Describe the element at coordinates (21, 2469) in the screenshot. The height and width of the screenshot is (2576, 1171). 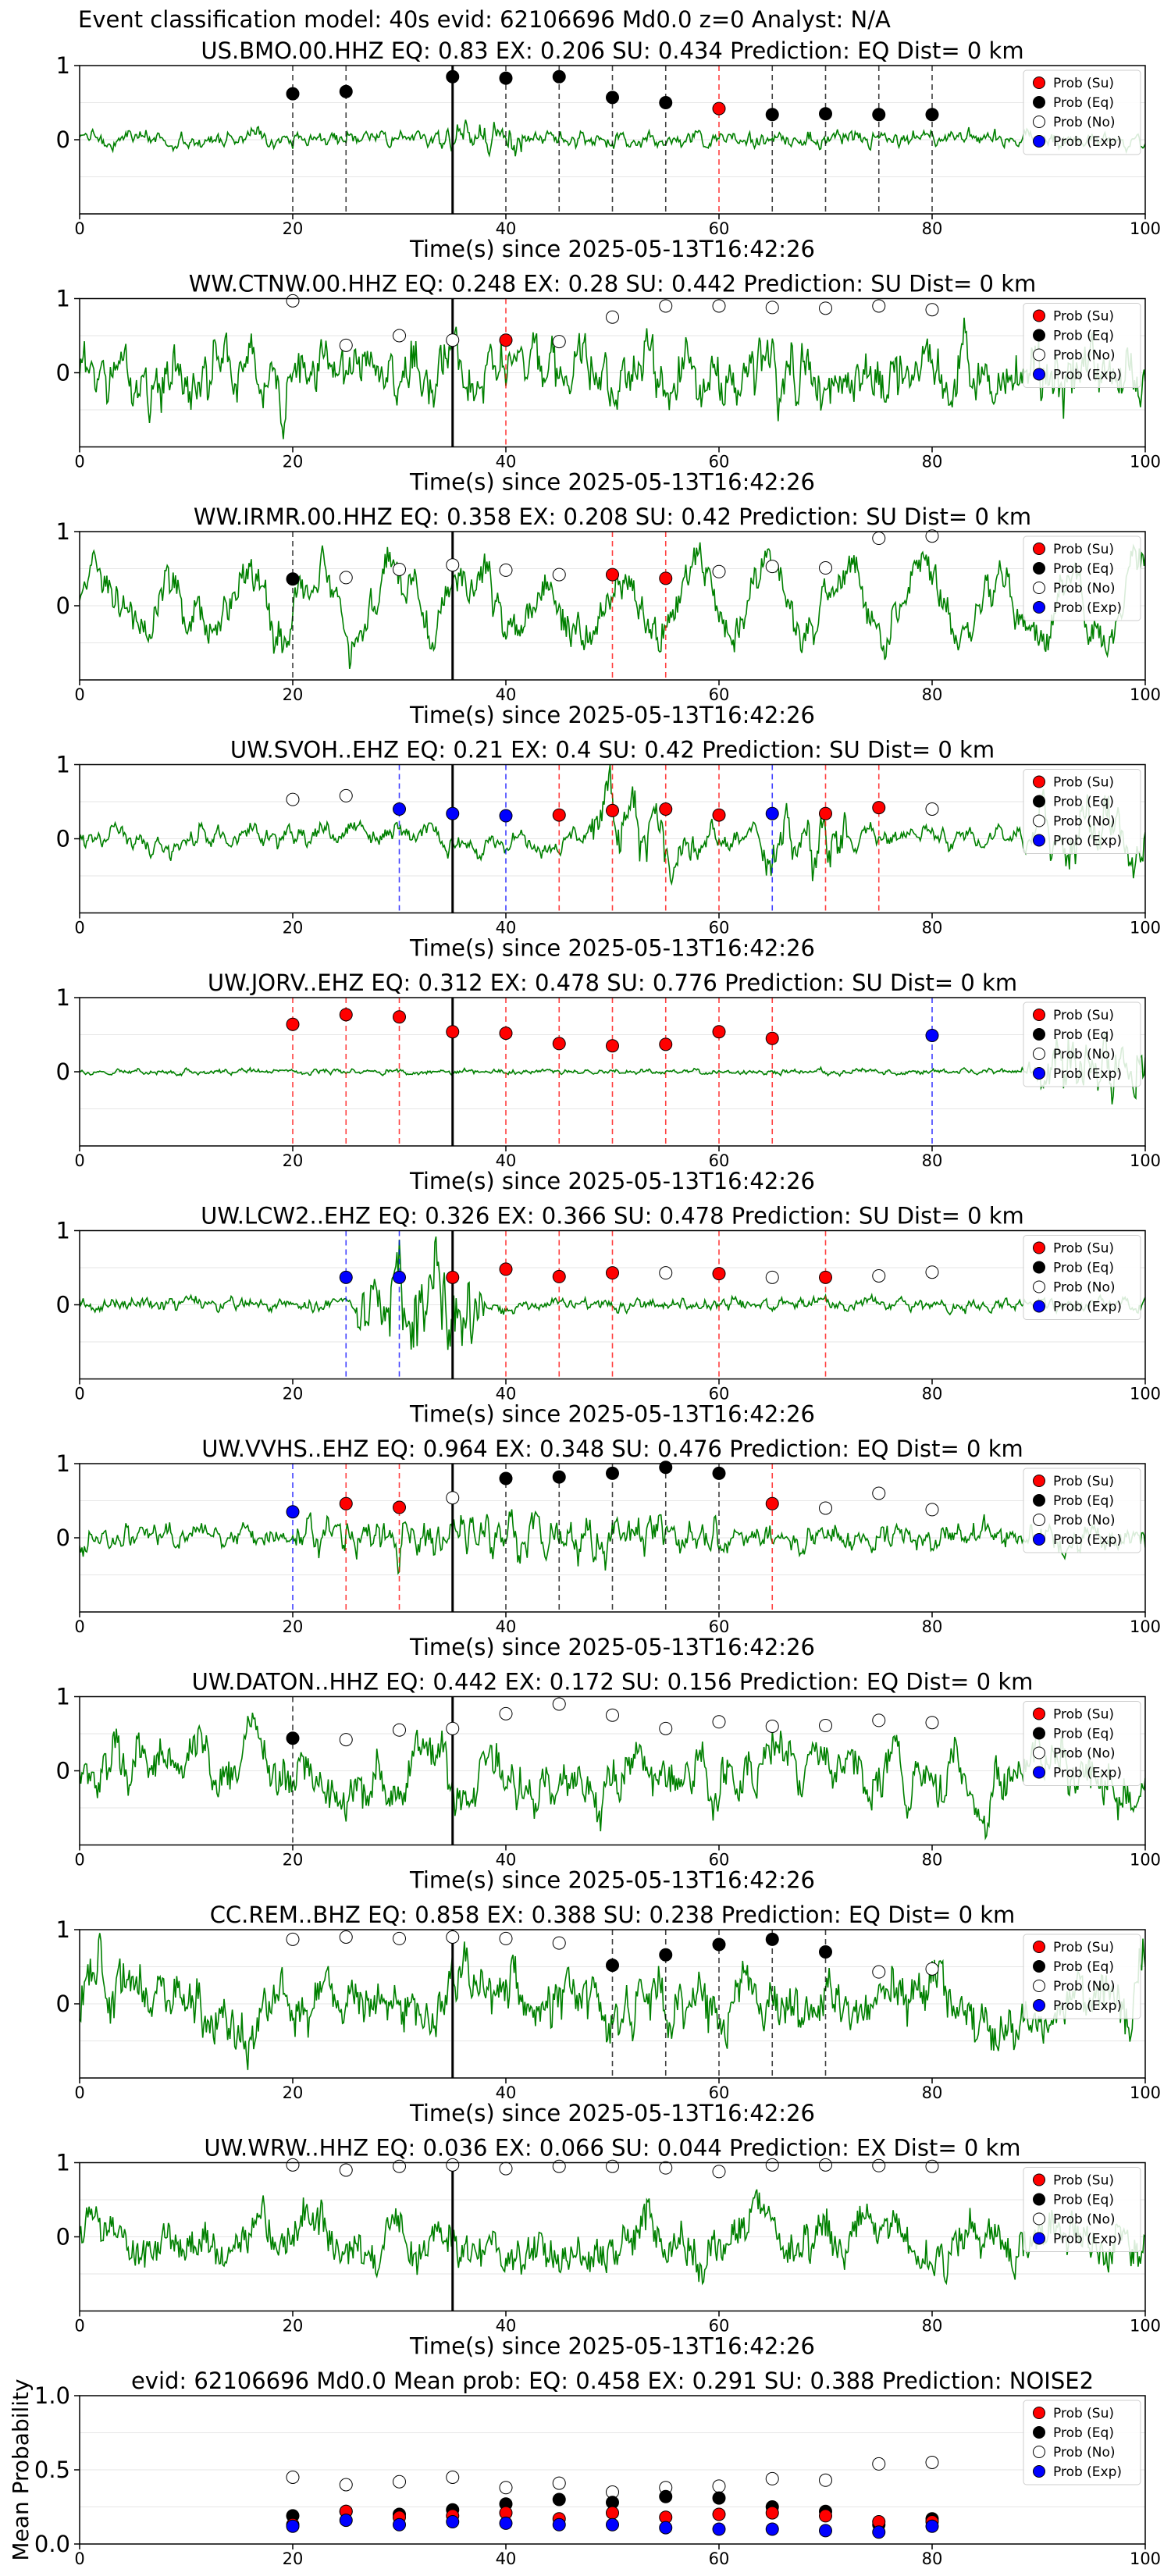
I see `y-axis-label: Mean Probability` at that location.